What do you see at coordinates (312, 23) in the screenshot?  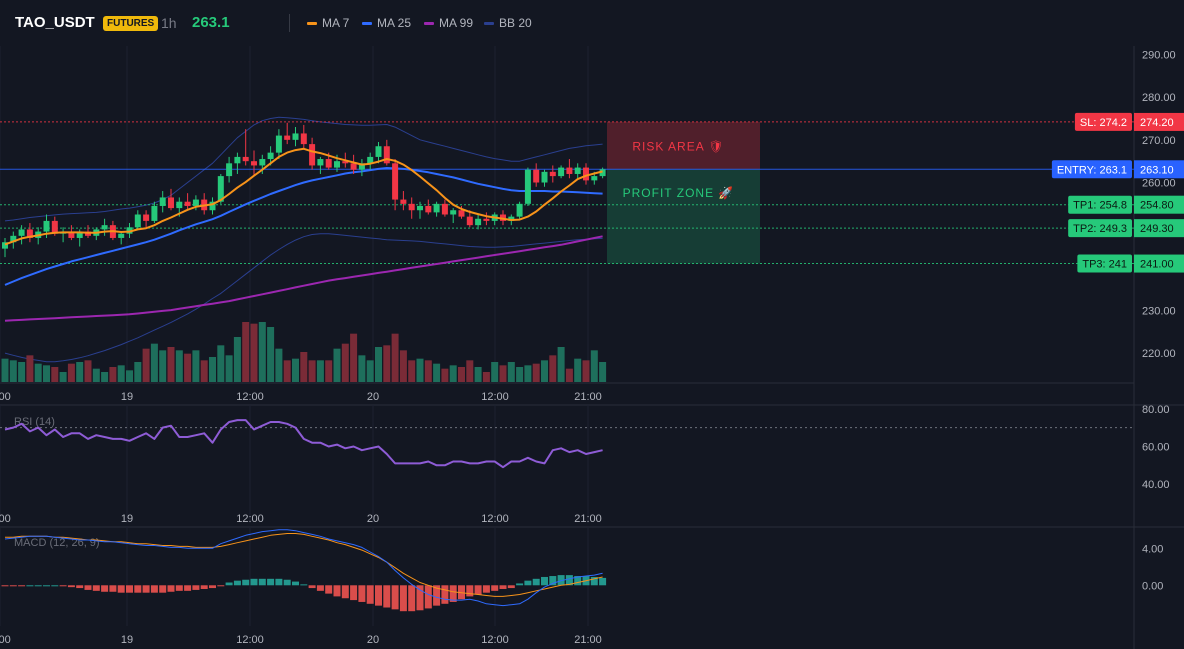 I see `legend-ma7-swatch` at bounding box center [312, 23].